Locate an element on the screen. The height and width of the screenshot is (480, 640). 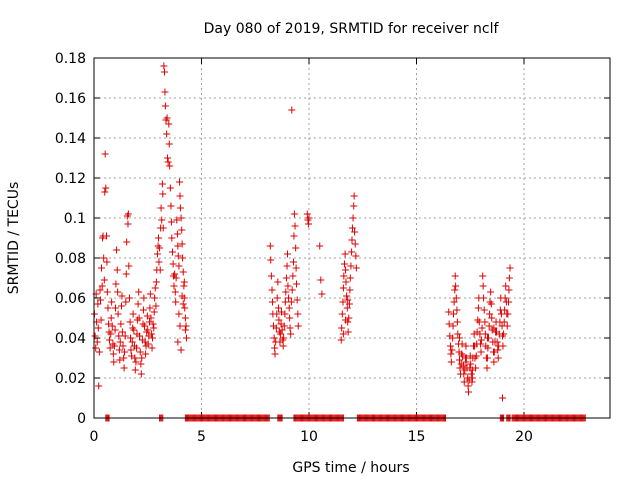
y-tick-label: 0.16 is located at coordinates (70, 99).